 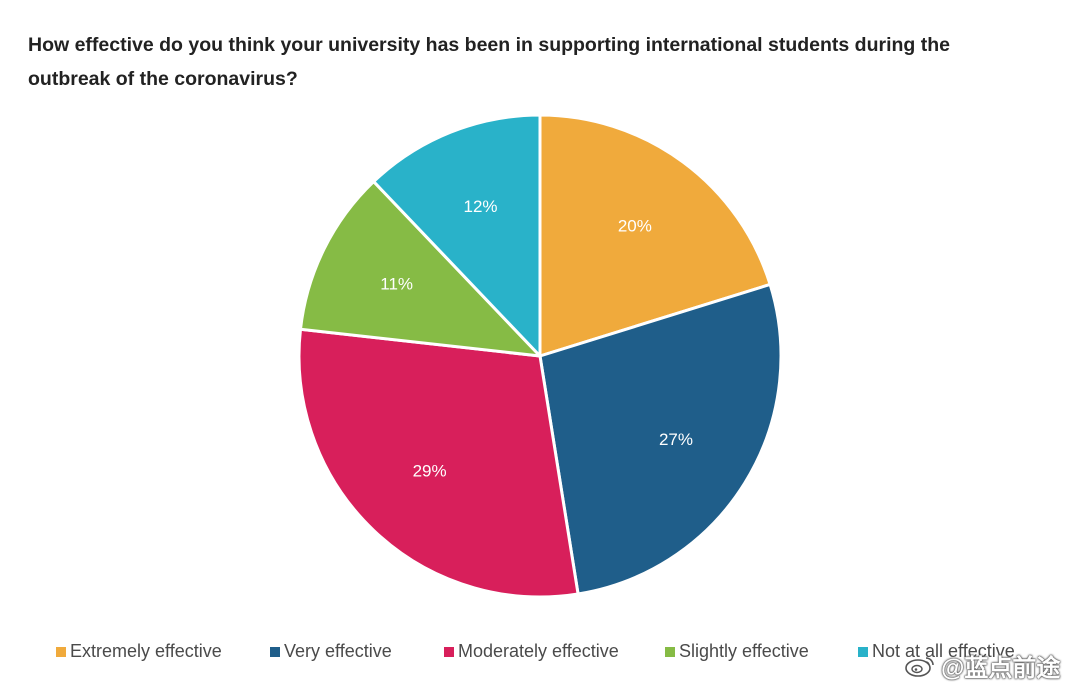 What do you see at coordinates (457, 235) in the screenshot?
I see `pie-slice-not-at-all-effective` at bounding box center [457, 235].